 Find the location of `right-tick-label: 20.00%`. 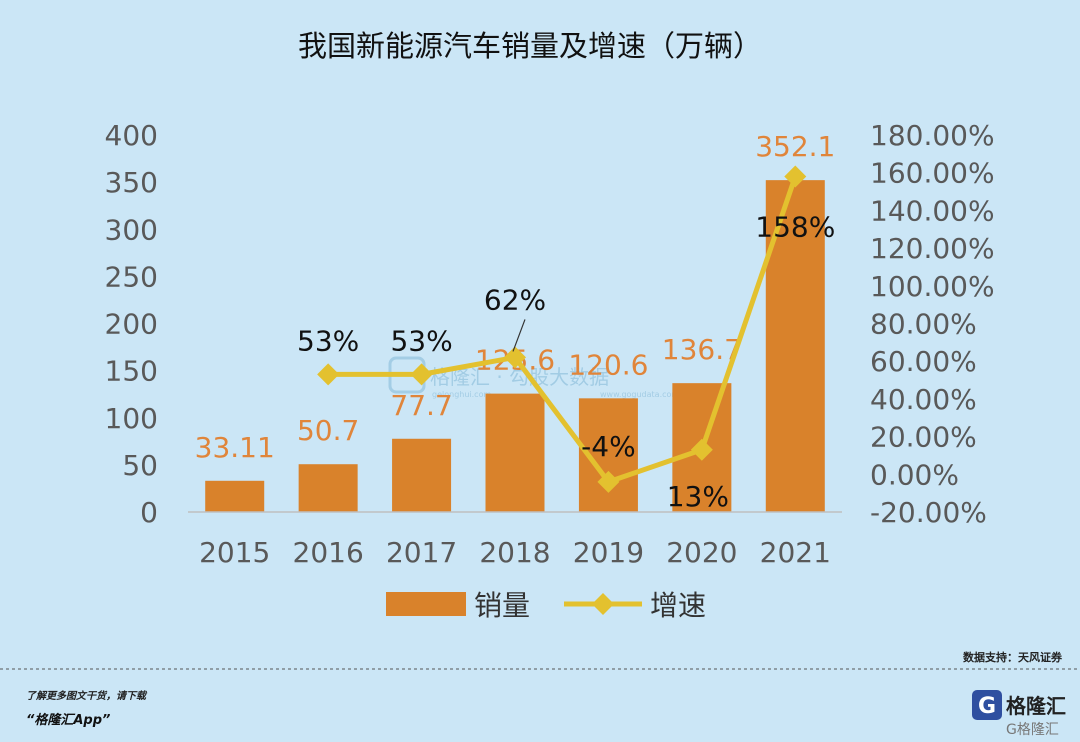

right-tick-label: 20.00% is located at coordinates (923, 437).